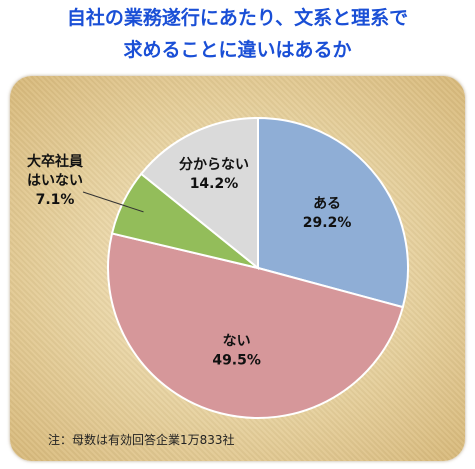 The height and width of the screenshot is (469, 475). What do you see at coordinates (141, 440) in the screenshot?
I see `footnote: 注：母数は有効回答企業1万833社` at bounding box center [141, 440].